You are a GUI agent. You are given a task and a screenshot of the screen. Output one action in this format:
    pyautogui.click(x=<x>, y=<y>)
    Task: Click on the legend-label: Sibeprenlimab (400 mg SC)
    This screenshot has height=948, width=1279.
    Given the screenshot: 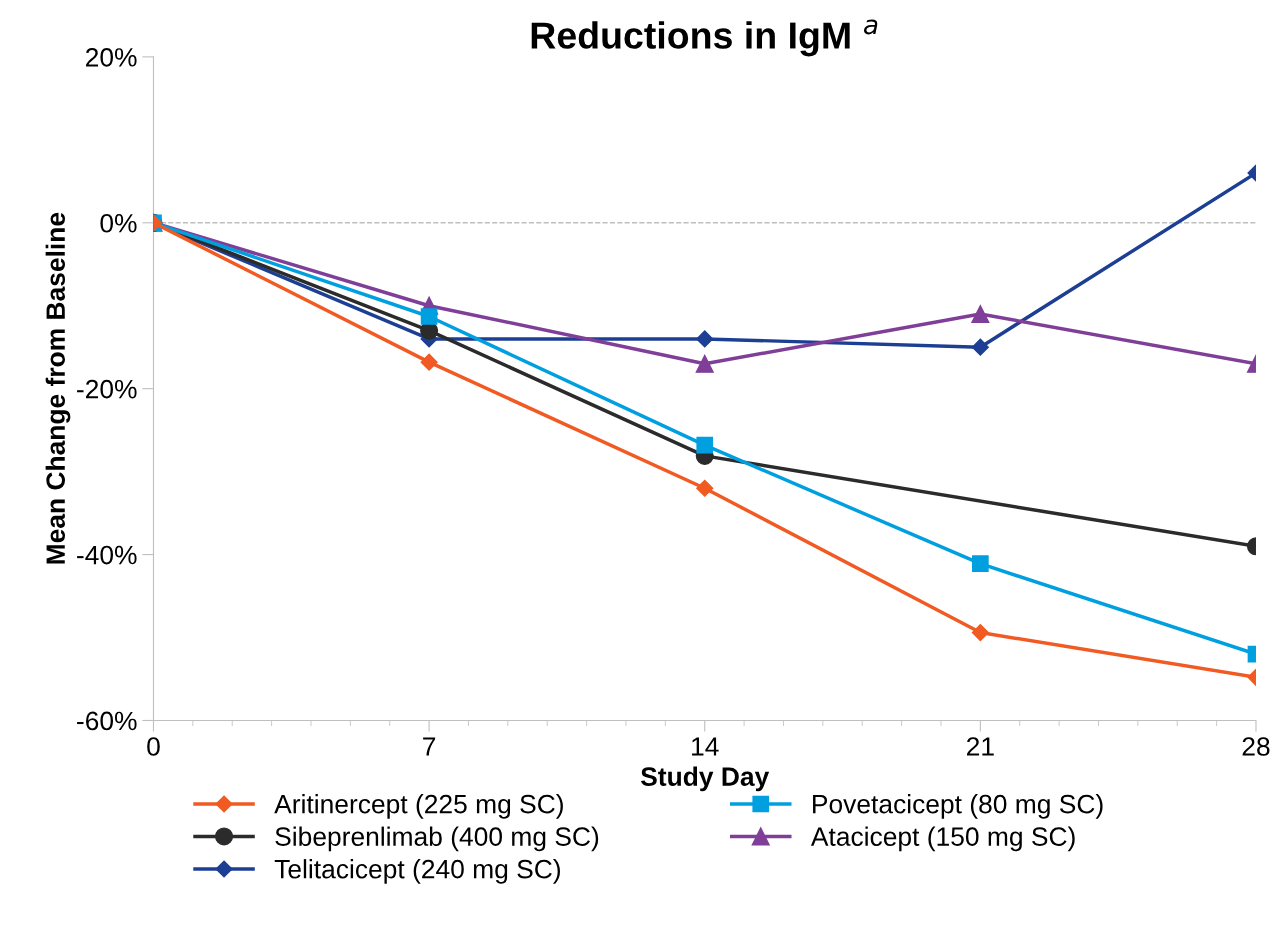 What is the action you would take?
    pyautogui.click(x=437, y=839)
    